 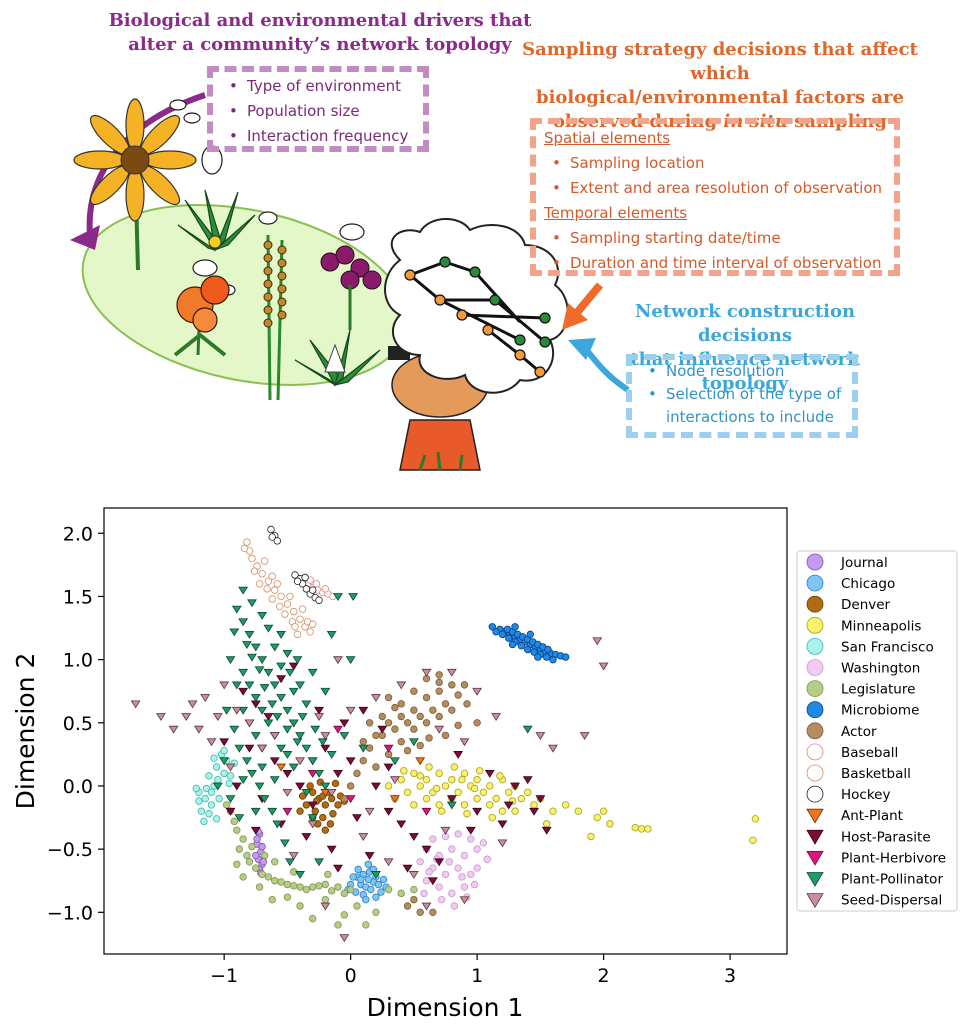 I want to click on network-item-line: Selection of the type of, so click(x=754, y=394).